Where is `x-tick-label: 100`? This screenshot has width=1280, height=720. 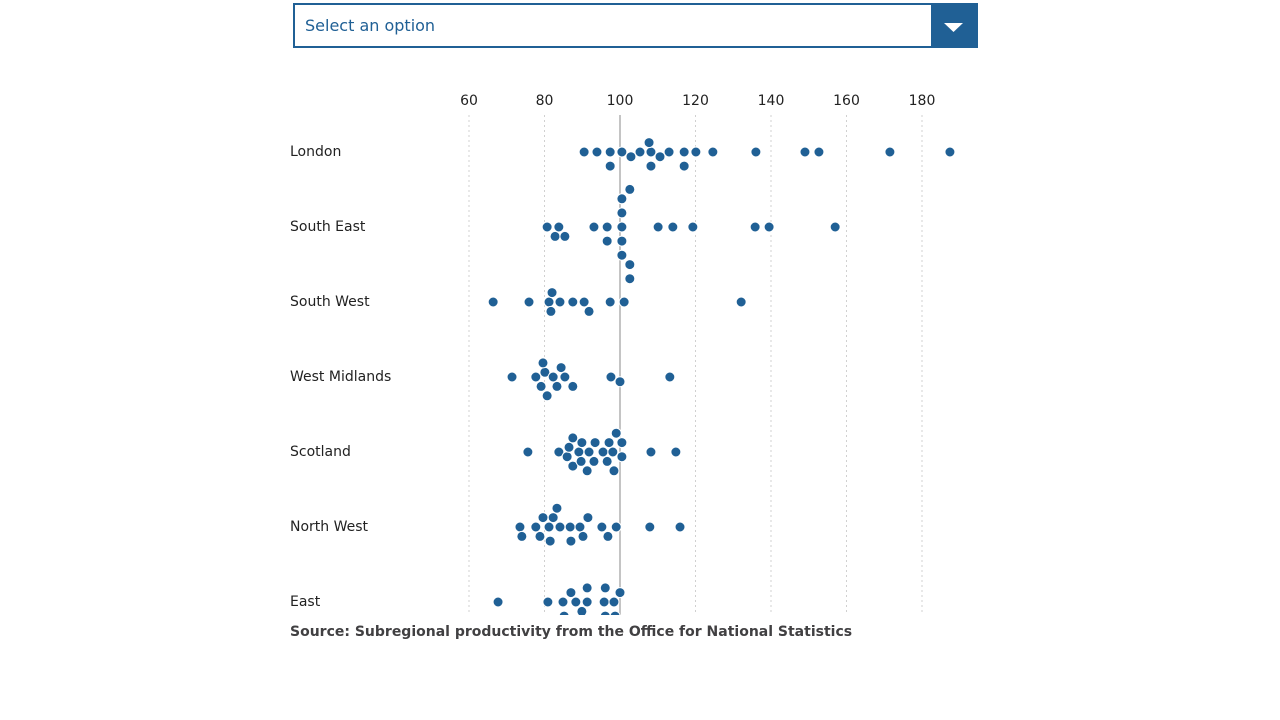
x-tick-label: 100 is located at coordinates (620, 101).